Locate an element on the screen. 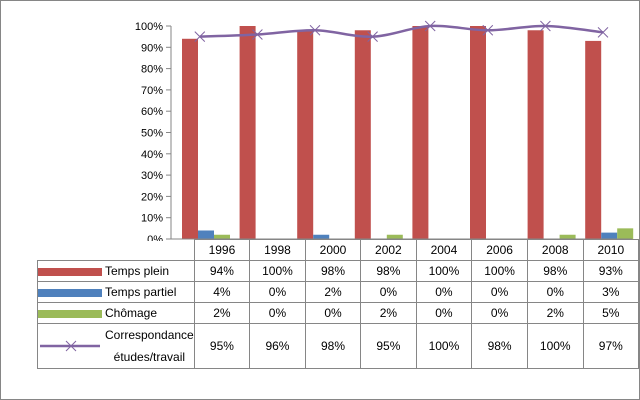  legend-entry: Temps plein is located at coordinates (116, 271).